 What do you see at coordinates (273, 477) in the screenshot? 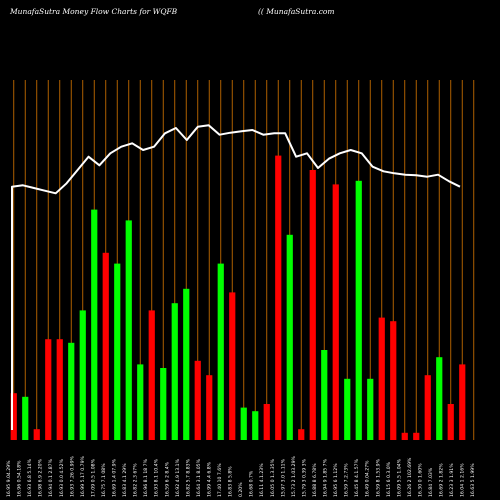
I see `x-tick-label: 16.05 0 1.3.35%` at bounding box center [273, 477].